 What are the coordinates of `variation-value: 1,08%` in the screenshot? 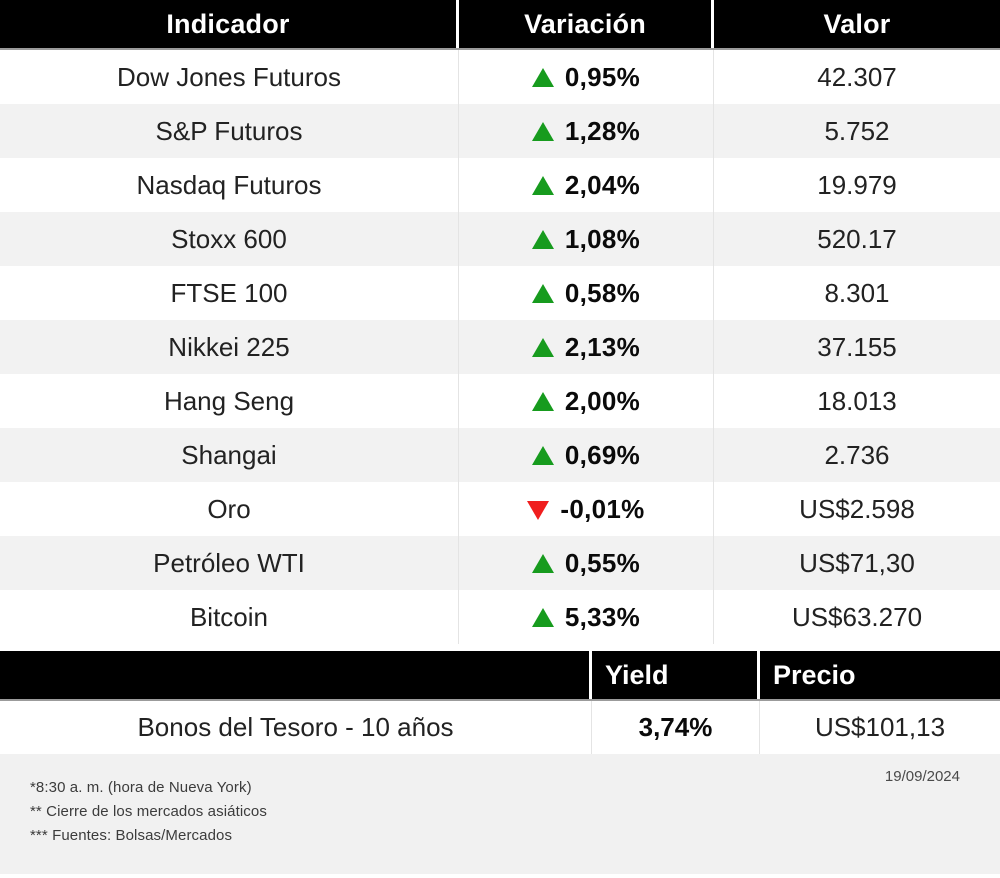 It's located at (602, 238).